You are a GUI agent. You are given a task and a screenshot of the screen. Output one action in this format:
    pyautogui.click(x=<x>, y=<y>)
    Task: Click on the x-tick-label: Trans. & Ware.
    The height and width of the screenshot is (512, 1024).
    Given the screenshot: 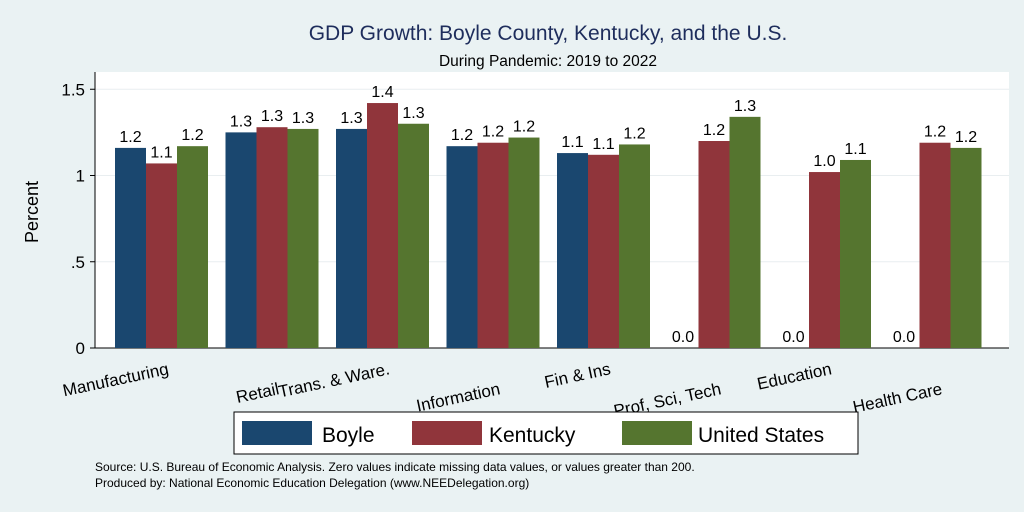 What is the action you would take?
    pyautogui.click(x=334, y=380)
    